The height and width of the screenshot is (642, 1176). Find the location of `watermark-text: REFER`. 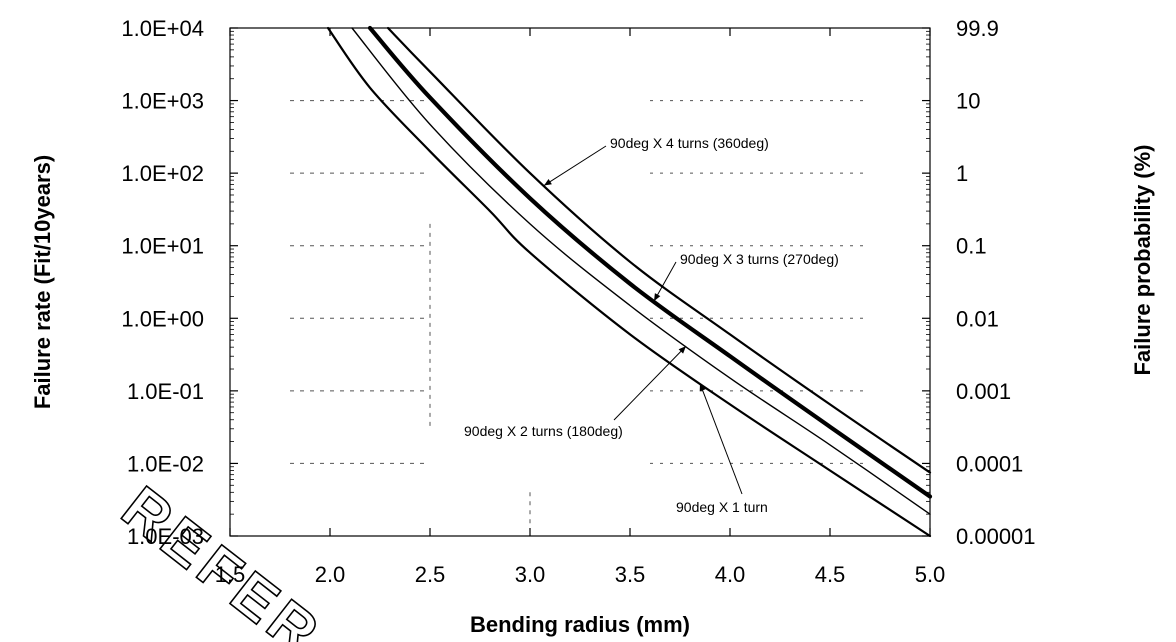

watermark-text: REFER is located at coordinates (222, 557).